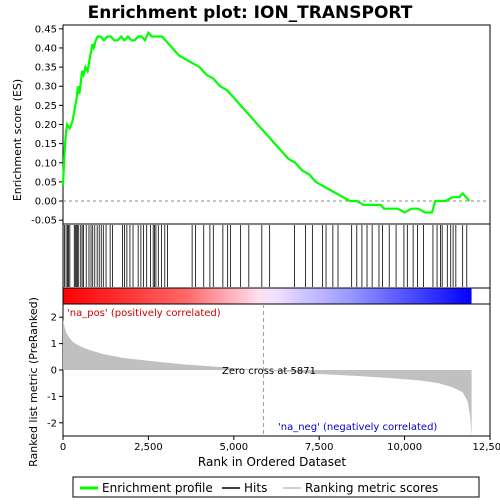  Describe the element at coordinates (404, 447) in the screenshot. I see `x-tick-label: 10,000` at that location.